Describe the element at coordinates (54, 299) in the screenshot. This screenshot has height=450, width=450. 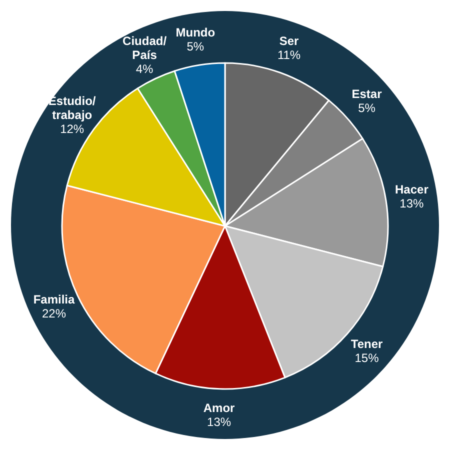
I see `slice-label: Familia` at that location.